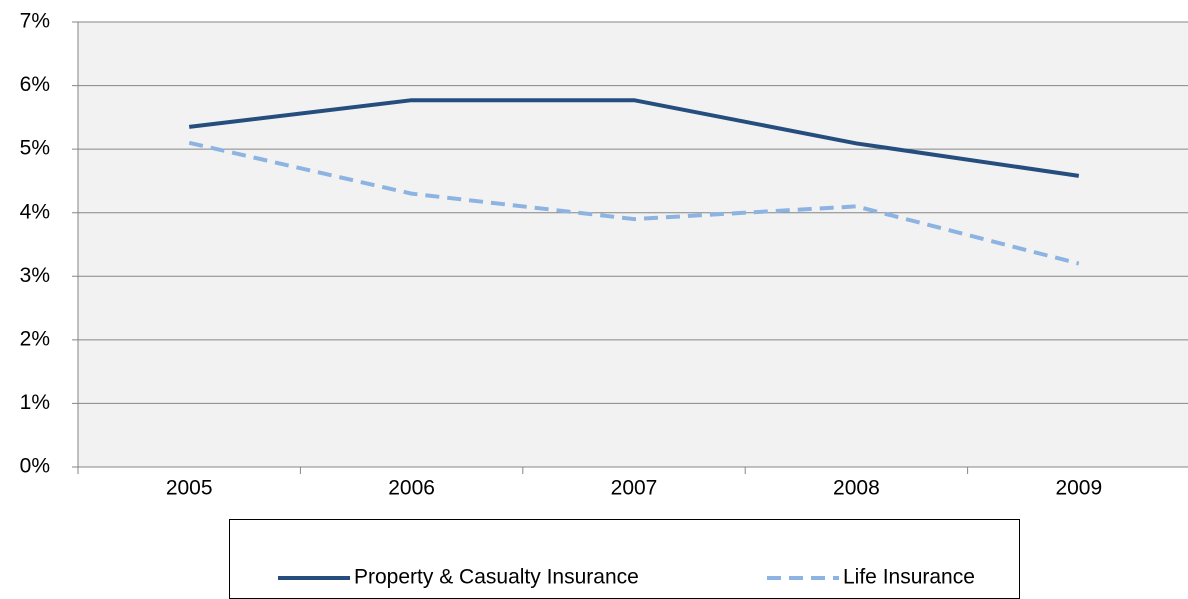  What do you see at coordinates (35, 84) in the screenshot?
I see `y-tick-label: 6%` at bounding box center [35, 84].